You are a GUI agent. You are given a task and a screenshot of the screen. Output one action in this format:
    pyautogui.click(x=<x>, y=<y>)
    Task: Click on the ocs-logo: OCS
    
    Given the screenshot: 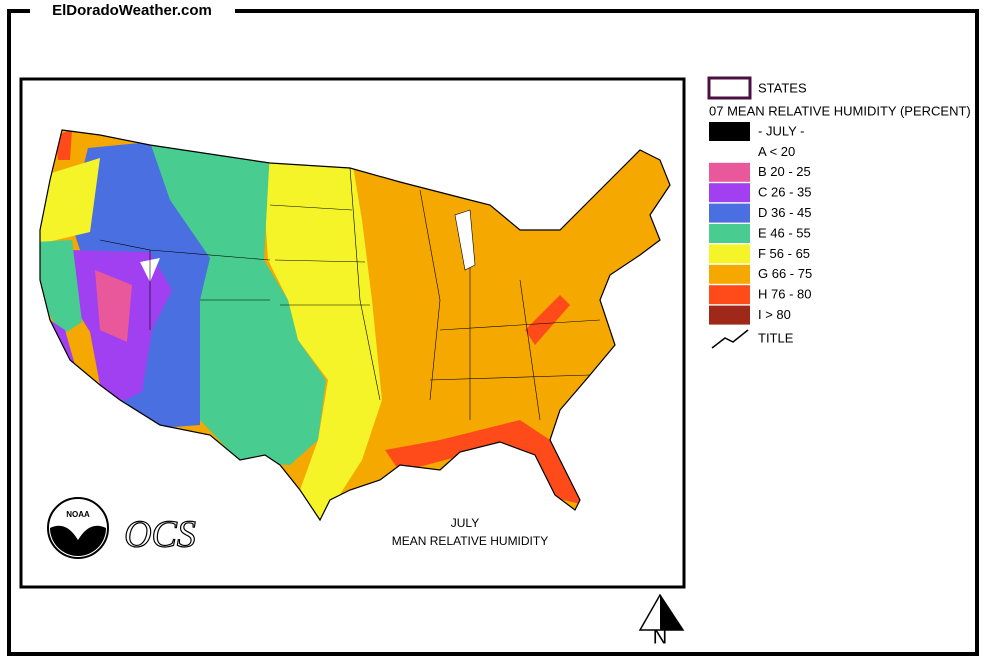 What is the action you would take?
    pyautogui.click(x=160, y=535)
    